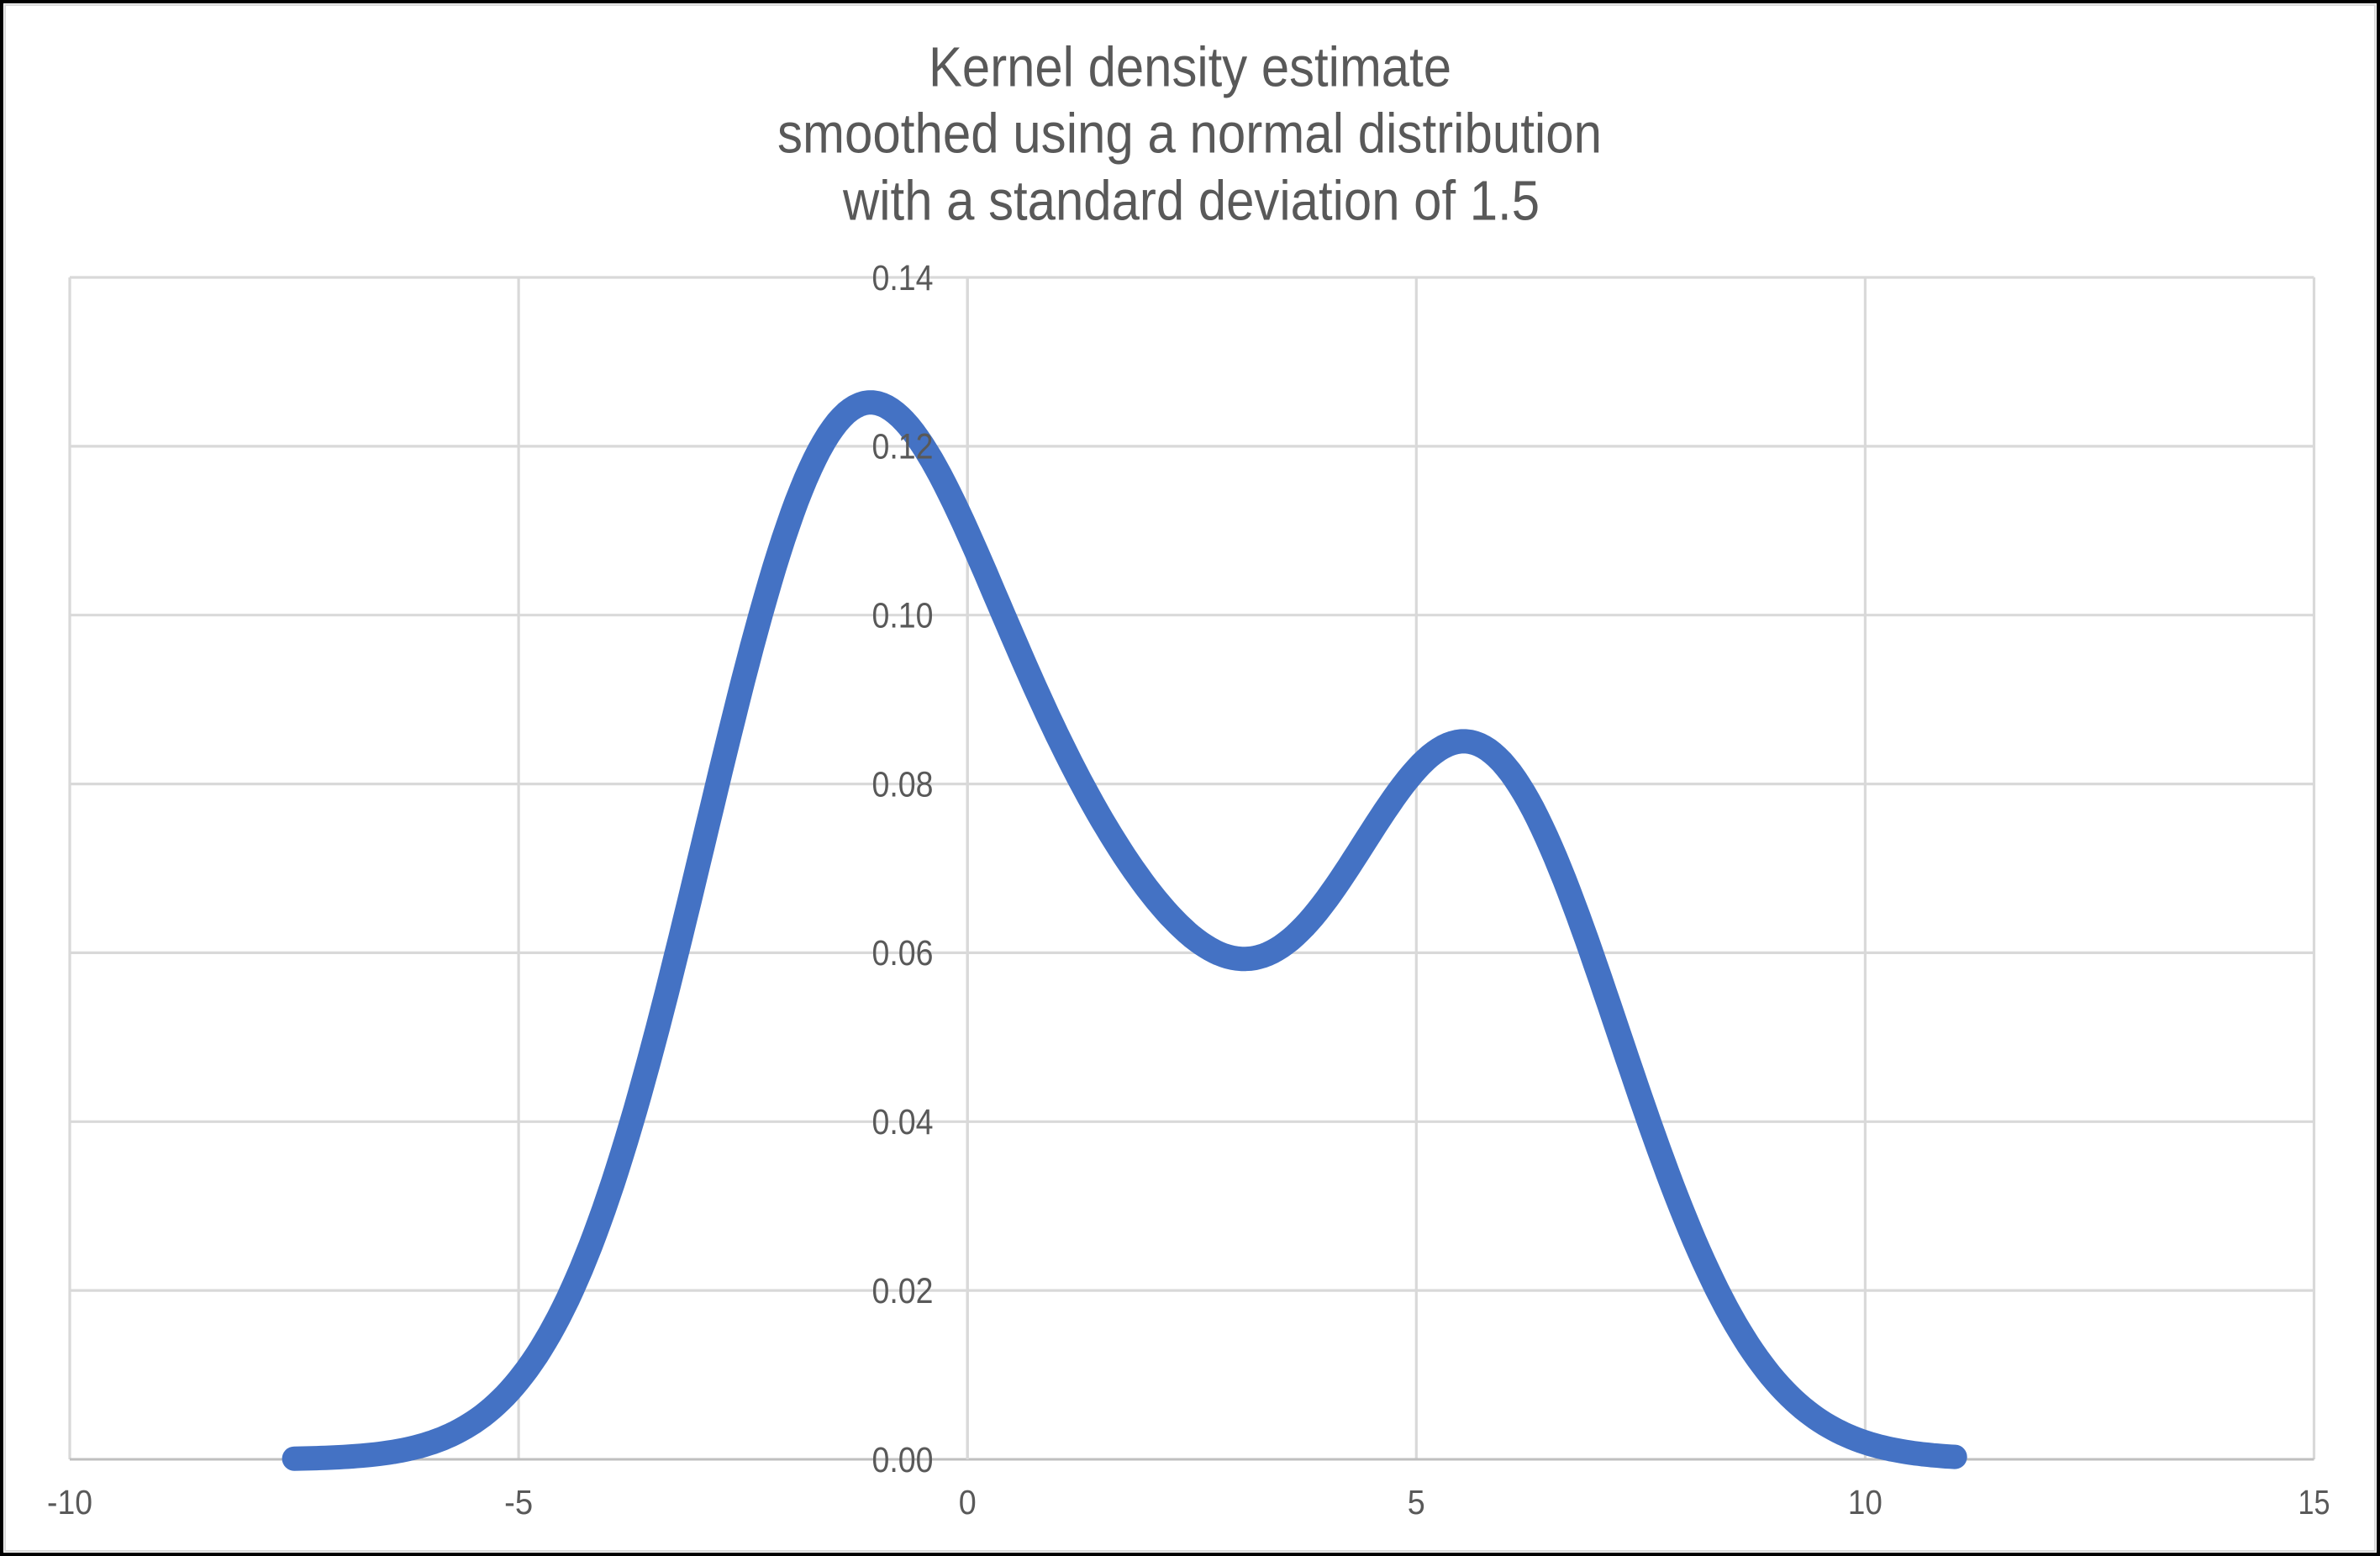  Describe the element at coordinates (903, 1460) in the screenshot. I see `svg-text: 0.00` at that location.